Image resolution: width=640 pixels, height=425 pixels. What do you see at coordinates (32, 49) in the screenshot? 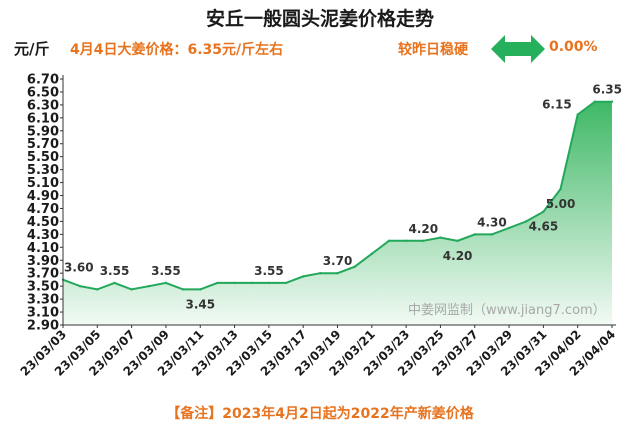
I see `unit-label: 元/斤` at bounding box center [32, 49].